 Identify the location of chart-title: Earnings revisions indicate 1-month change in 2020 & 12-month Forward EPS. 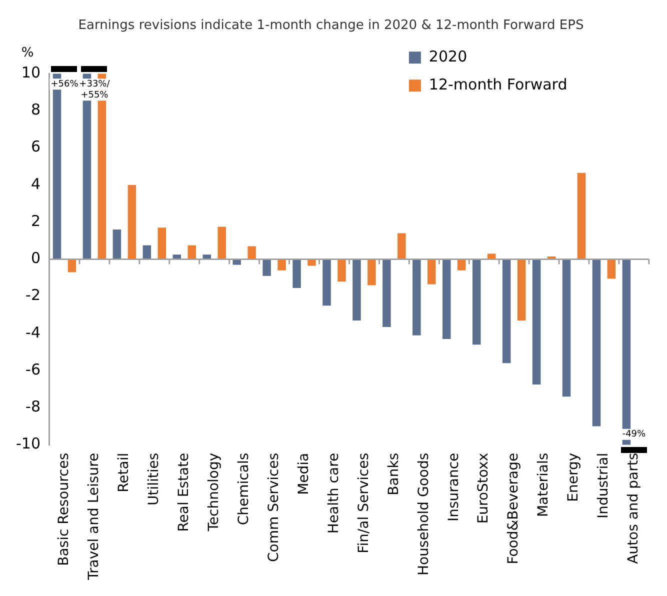
(331, 26).